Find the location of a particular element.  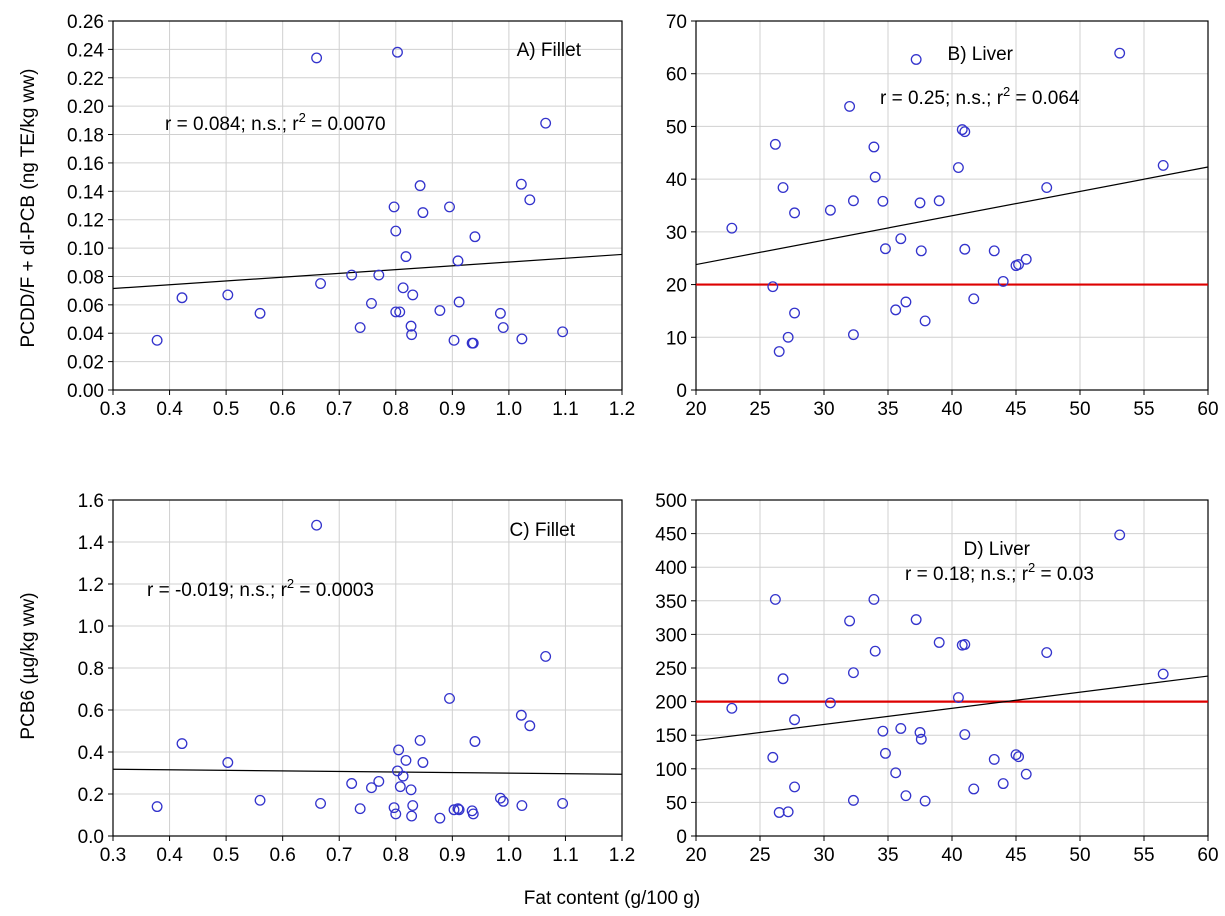

y-tick-label: 0.14 is located at coordinates (85, 192).